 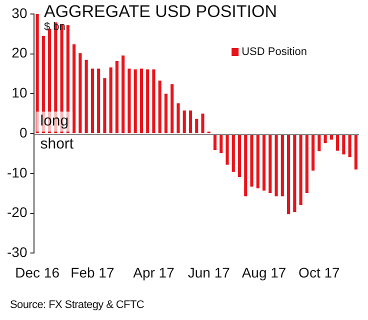 I want to click on x-tick-label: Aug 17, so click(x=264, y=272).